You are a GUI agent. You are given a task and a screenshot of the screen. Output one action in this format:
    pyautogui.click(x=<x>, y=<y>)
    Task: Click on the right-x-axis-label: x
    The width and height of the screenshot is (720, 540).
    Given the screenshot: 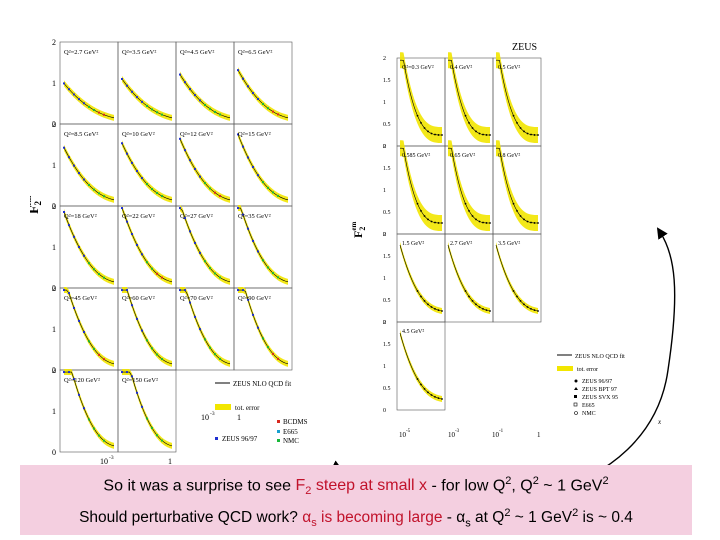 What is the action you would take?
    pyautogui.click(x=659, y=422)
    